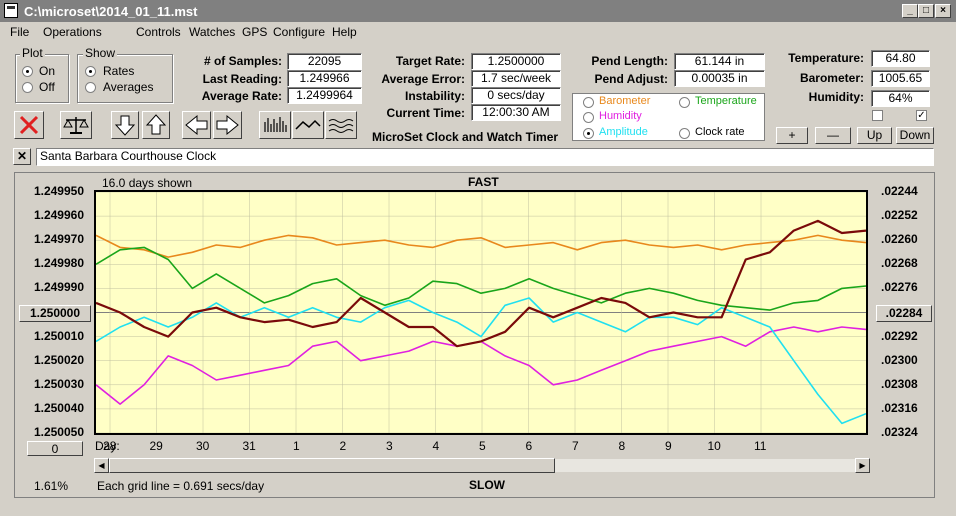  I want to click on temperature-label: Temperature, so click(726, 101).